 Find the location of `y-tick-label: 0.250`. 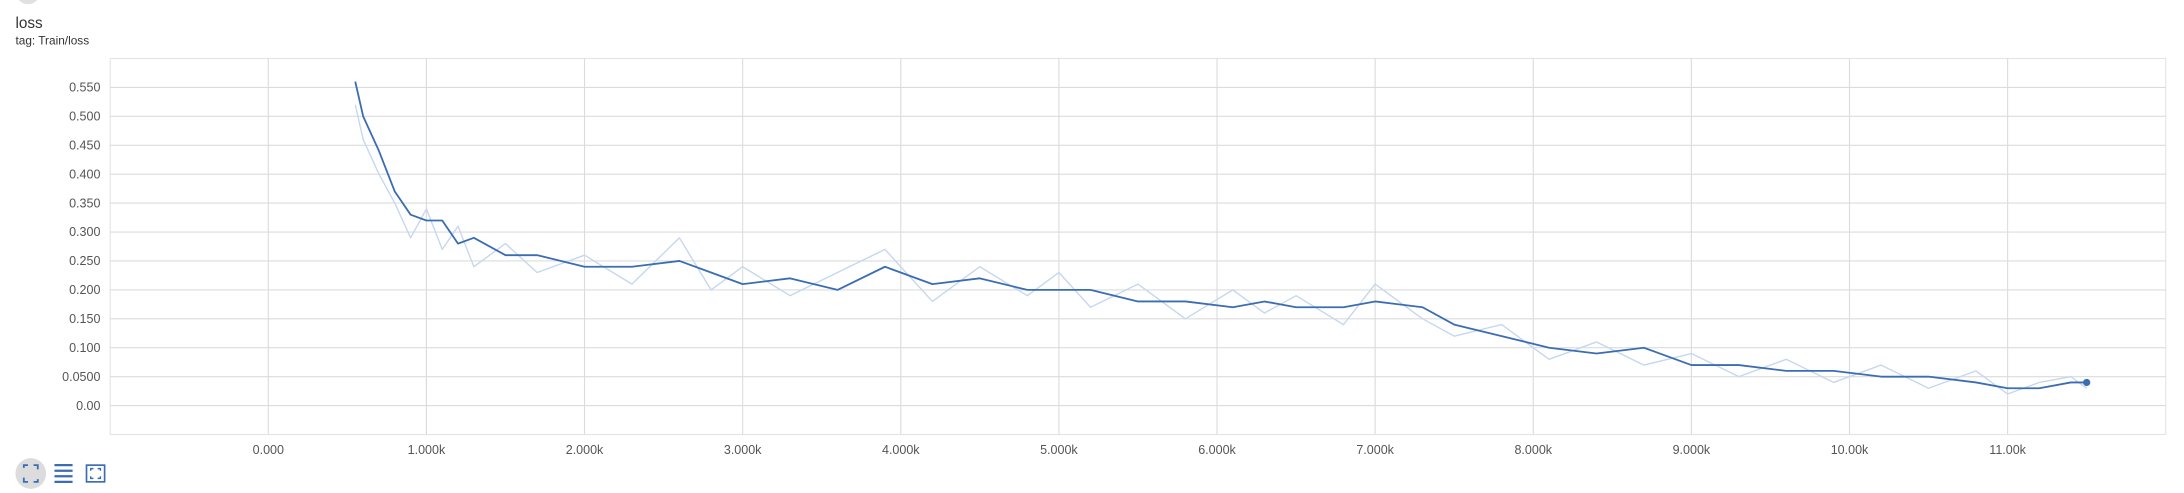

y-tick-label: 0.250 is located at coordinates (84, 261).